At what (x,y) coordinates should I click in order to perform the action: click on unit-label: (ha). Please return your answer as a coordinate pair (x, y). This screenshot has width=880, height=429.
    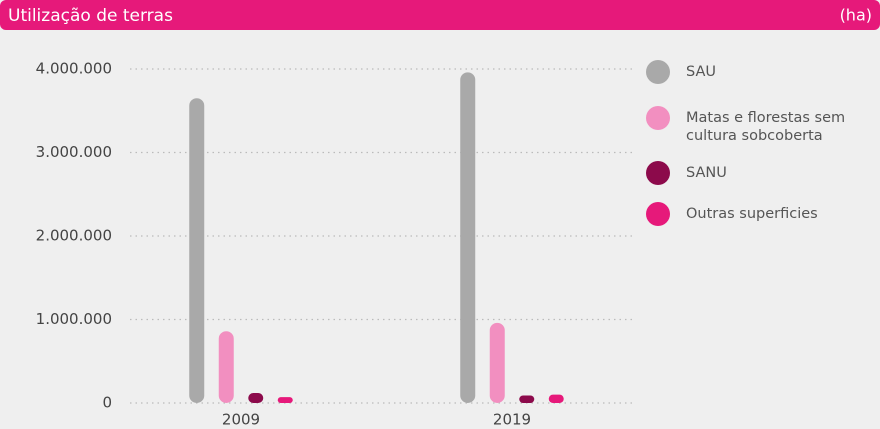
    Looking at the image, I should click on (856, 15).